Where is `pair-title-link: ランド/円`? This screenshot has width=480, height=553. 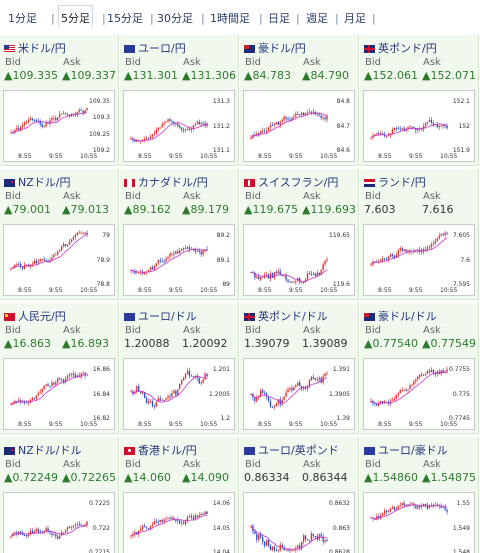
pair-title-link: ランド/円 is located at coordinates (395, 183).